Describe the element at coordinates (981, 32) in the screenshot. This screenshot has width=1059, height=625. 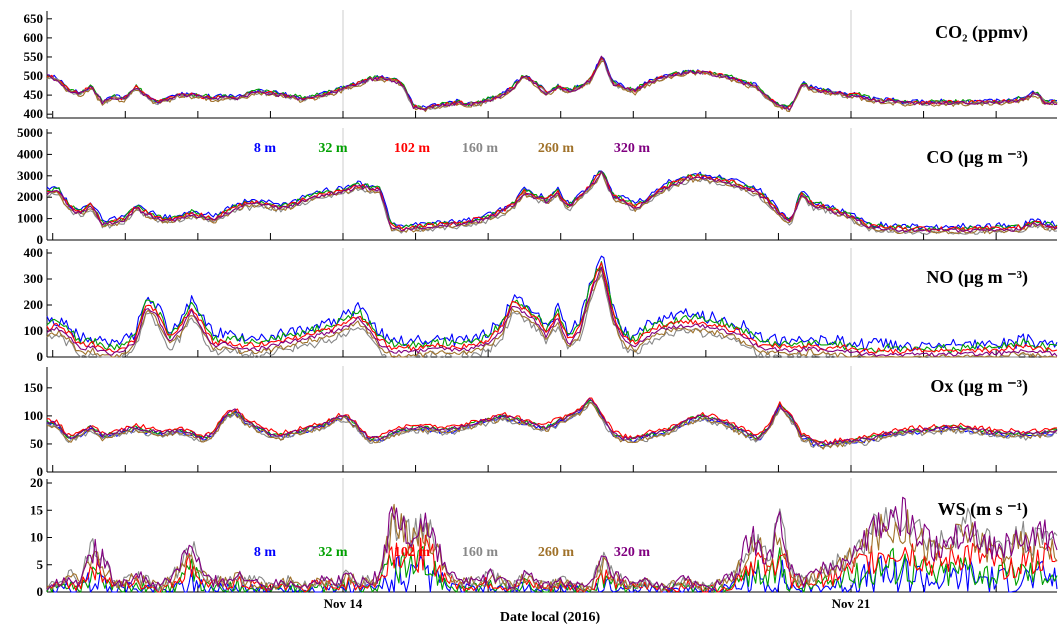
I see `panel-title-co2: CO₂ (ppmv)` at that location.